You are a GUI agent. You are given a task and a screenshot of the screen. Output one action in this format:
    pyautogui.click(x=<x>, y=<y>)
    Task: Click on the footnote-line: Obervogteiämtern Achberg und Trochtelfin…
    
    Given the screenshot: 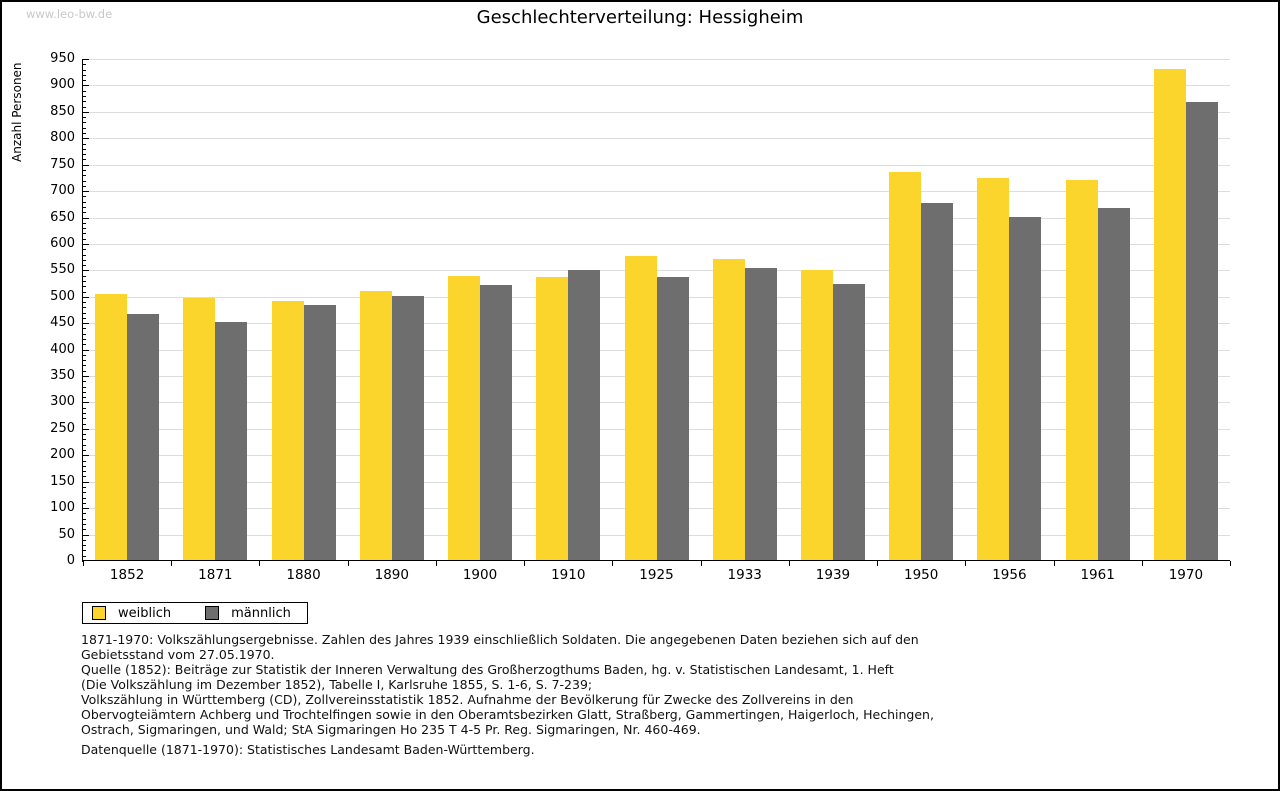 What is the action you would take?
    pyautogui.click(x=507, y=714)
    